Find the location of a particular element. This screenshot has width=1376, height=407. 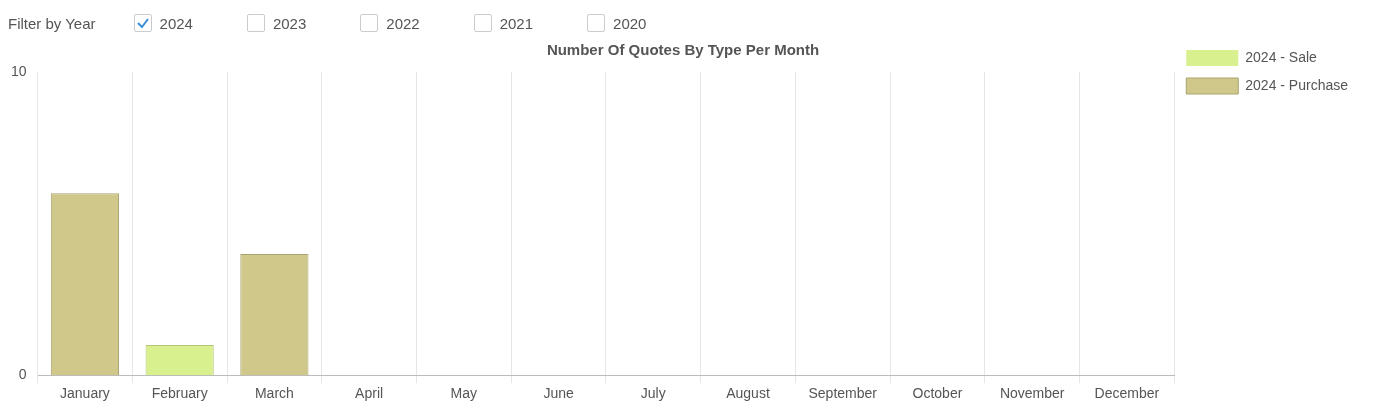

y-tick-label: 10 is located at coordinates (18, 70).